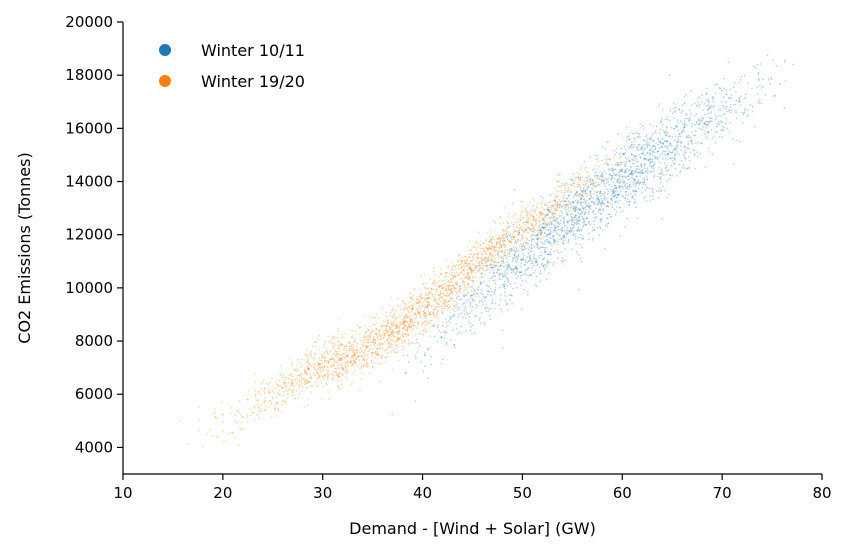 The height and width of the screenshot is (553, 849). What do you see at coordinates (94, 447) in the screenshot?
I see `y-tick-label: 4000` at bounding box center [94, 447].